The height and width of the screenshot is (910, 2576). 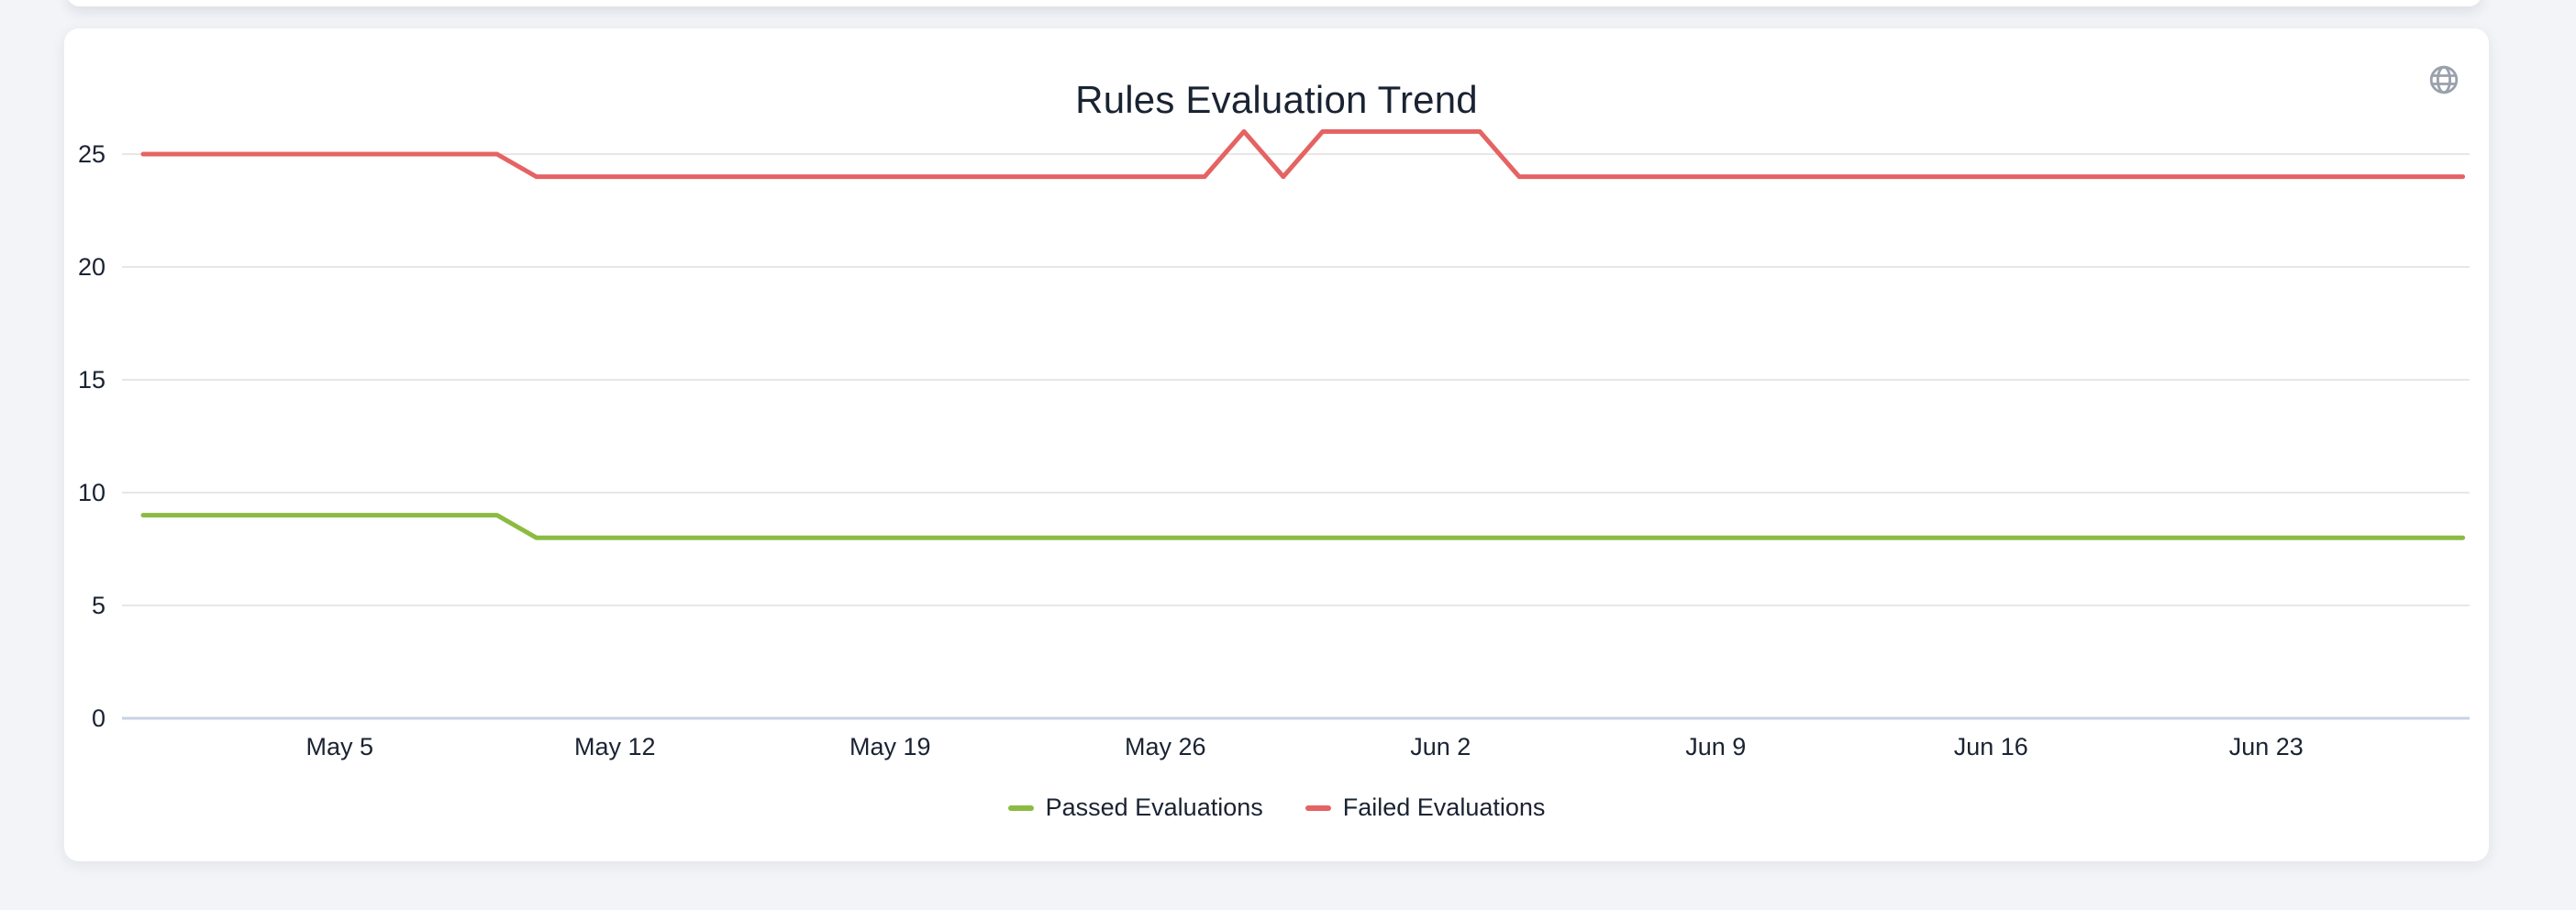 I want to click on y-axis-label: 15, so click(x=91, y=380).